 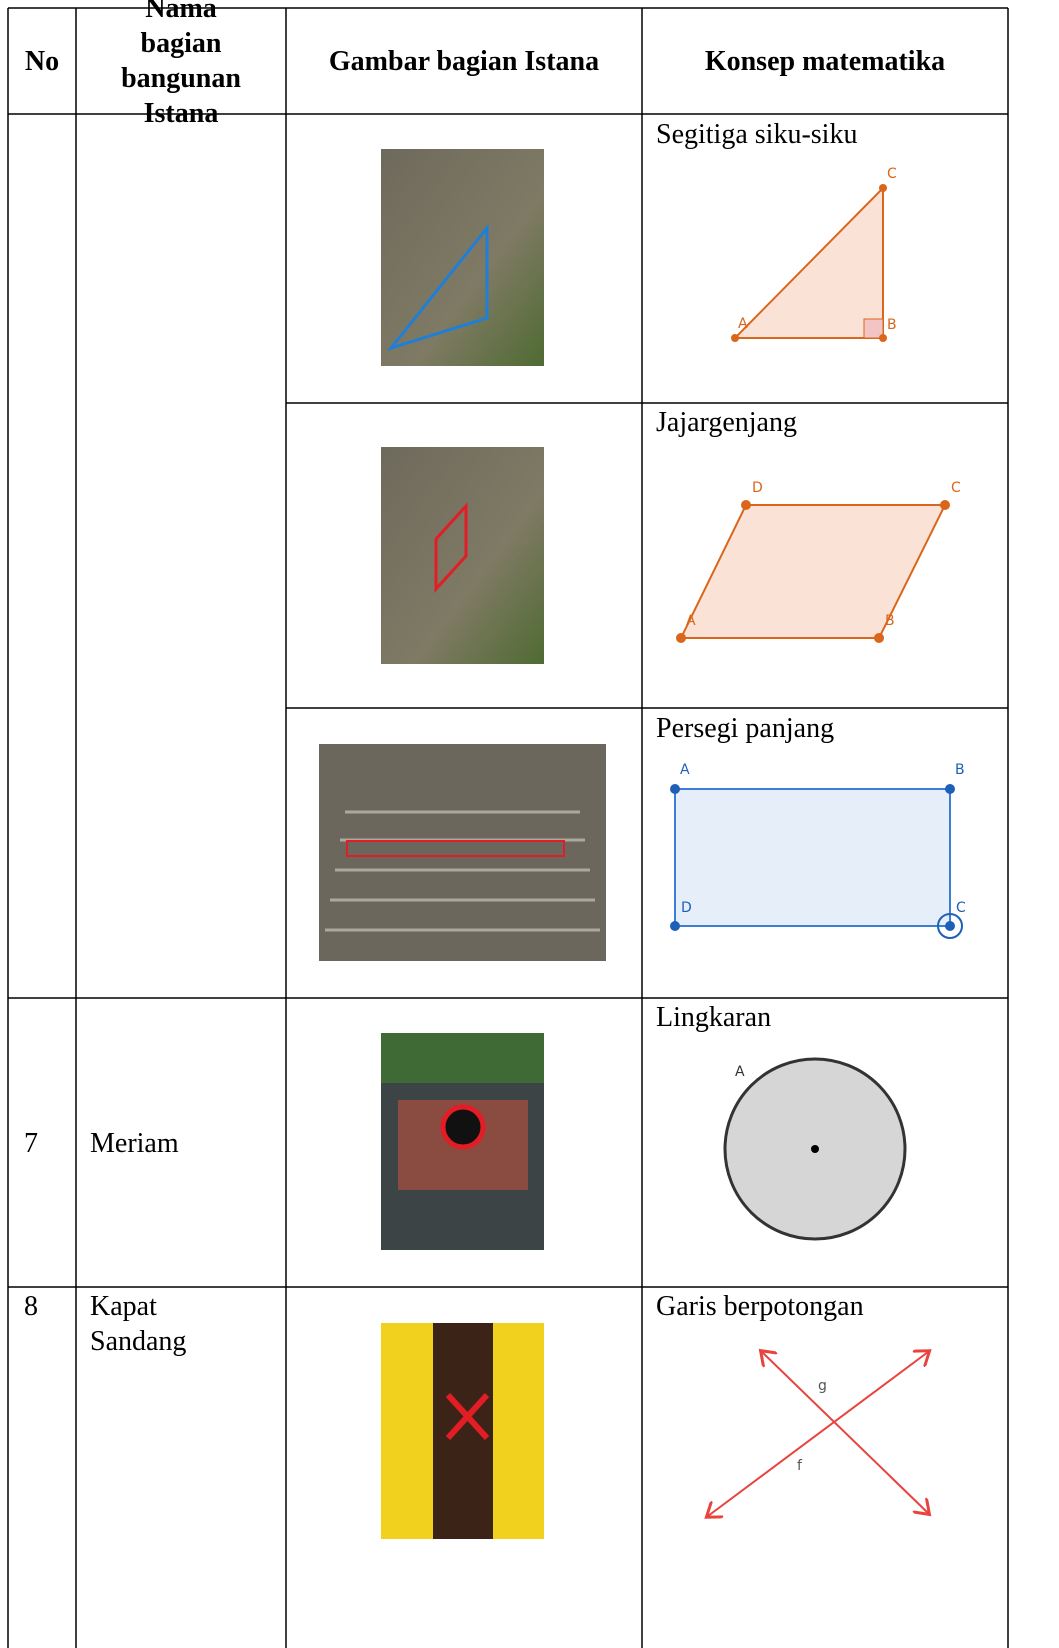 I want to click on circle-diagram: A, so click(x=815, y=1149).